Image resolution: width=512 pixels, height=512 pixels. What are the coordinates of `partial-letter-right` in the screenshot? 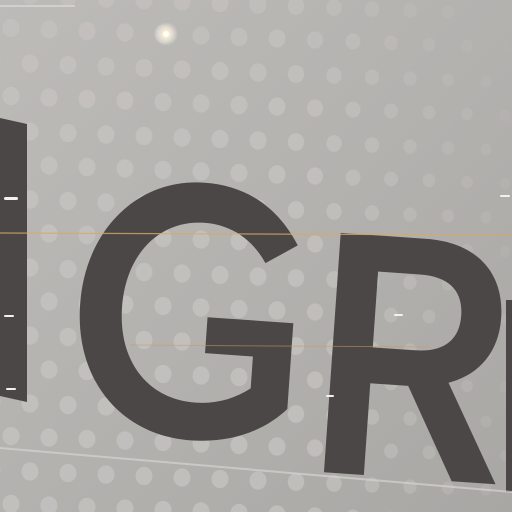 It's located at (509, 396).